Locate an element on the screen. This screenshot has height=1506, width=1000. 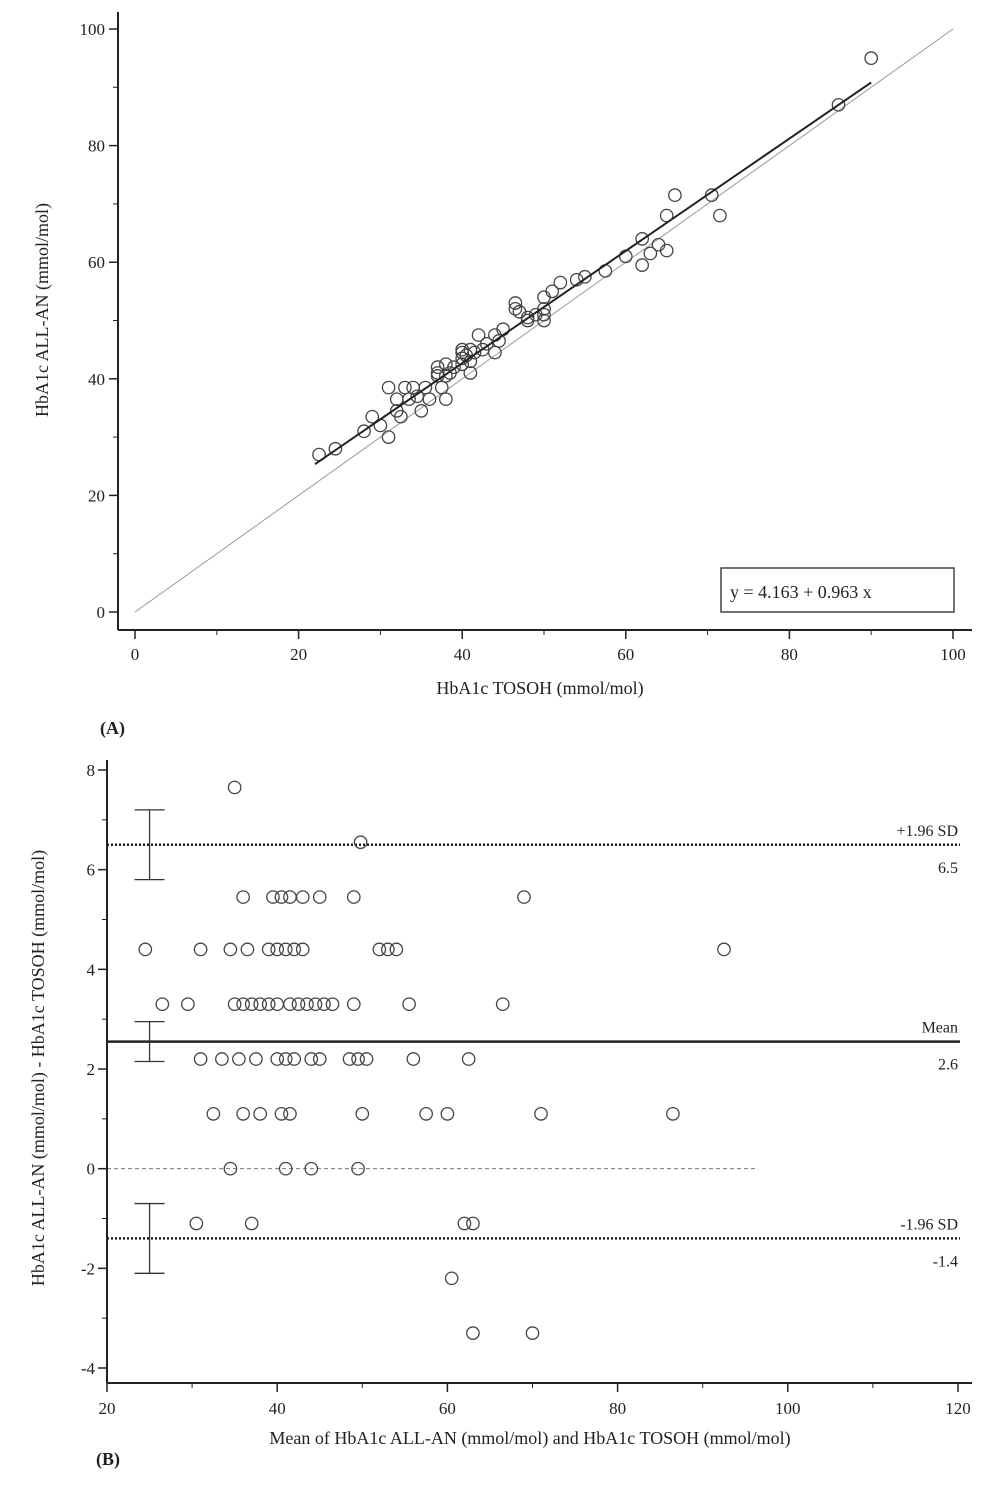
reference-line-value: 2.6 is located at coordinates (948, 1065).